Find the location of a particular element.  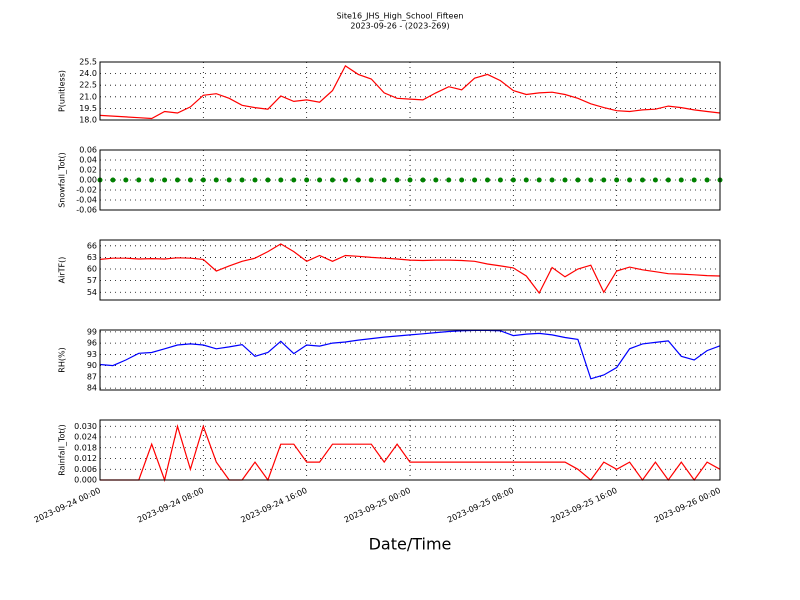

y-tick-label: -0.04 is located at coordinates (86, 200).